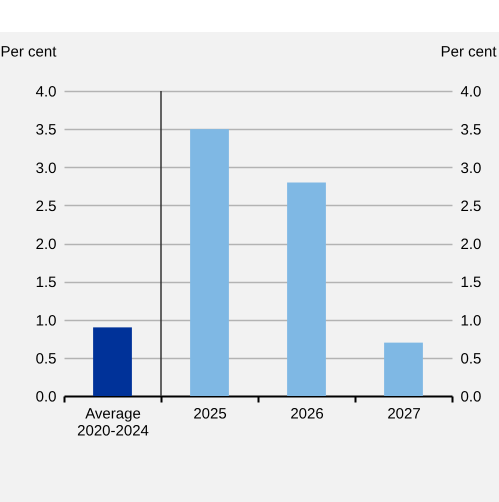  What do you see at coordinates (46, 321) in the screenshot?
I see `y-tick-label: 1.0` at bounding box center [46, 321].